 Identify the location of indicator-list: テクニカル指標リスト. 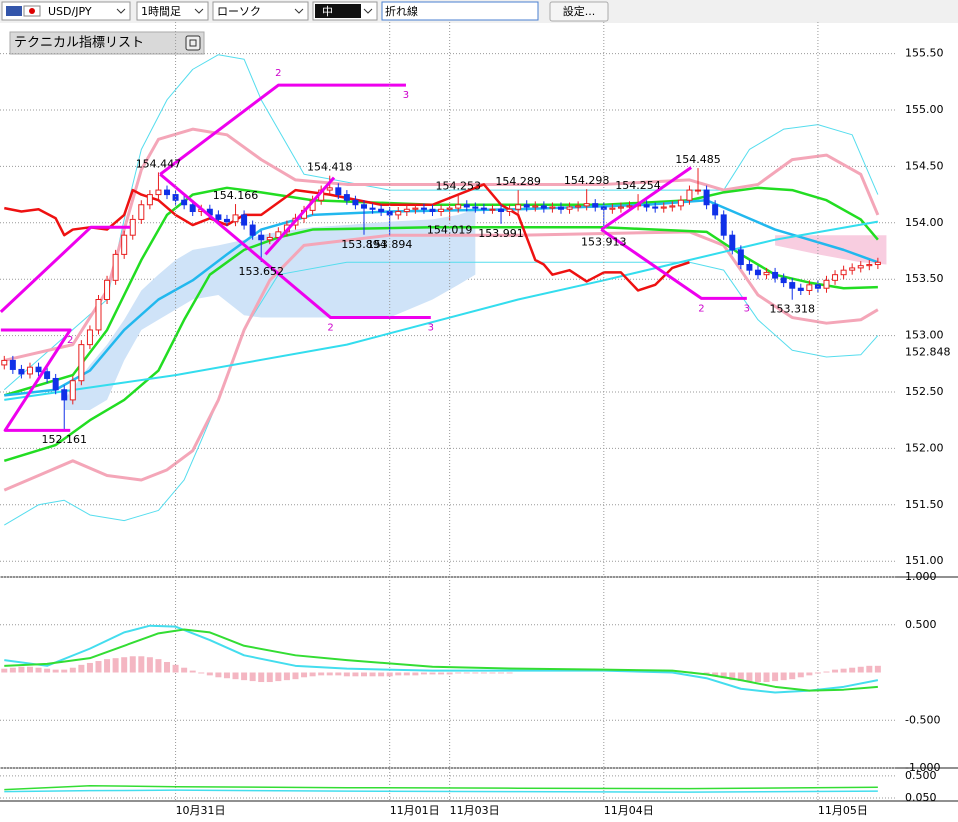
(107, 43).